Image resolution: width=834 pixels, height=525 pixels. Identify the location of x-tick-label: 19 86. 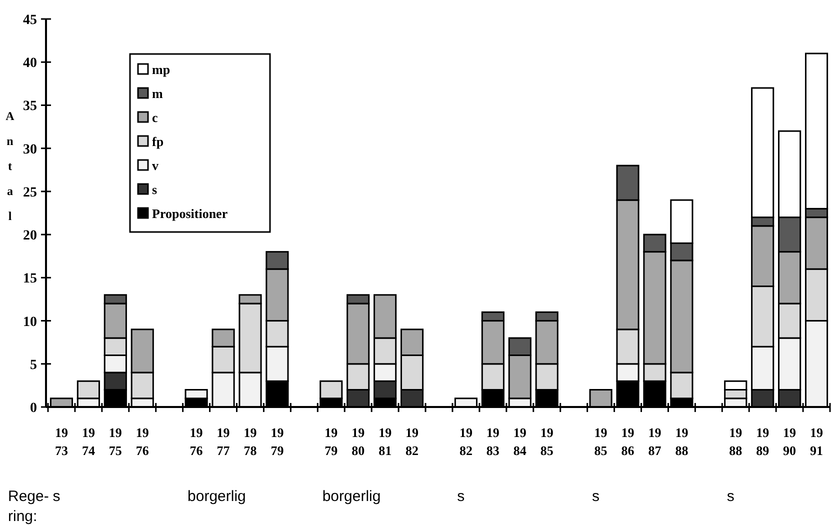
(628, 441).